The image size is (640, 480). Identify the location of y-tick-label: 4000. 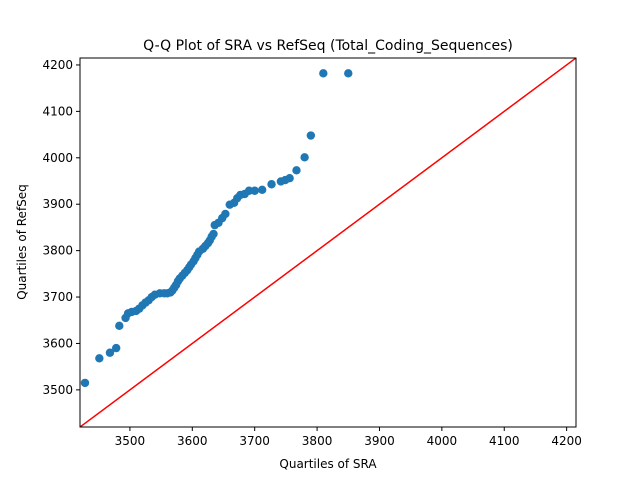
(57, 158).